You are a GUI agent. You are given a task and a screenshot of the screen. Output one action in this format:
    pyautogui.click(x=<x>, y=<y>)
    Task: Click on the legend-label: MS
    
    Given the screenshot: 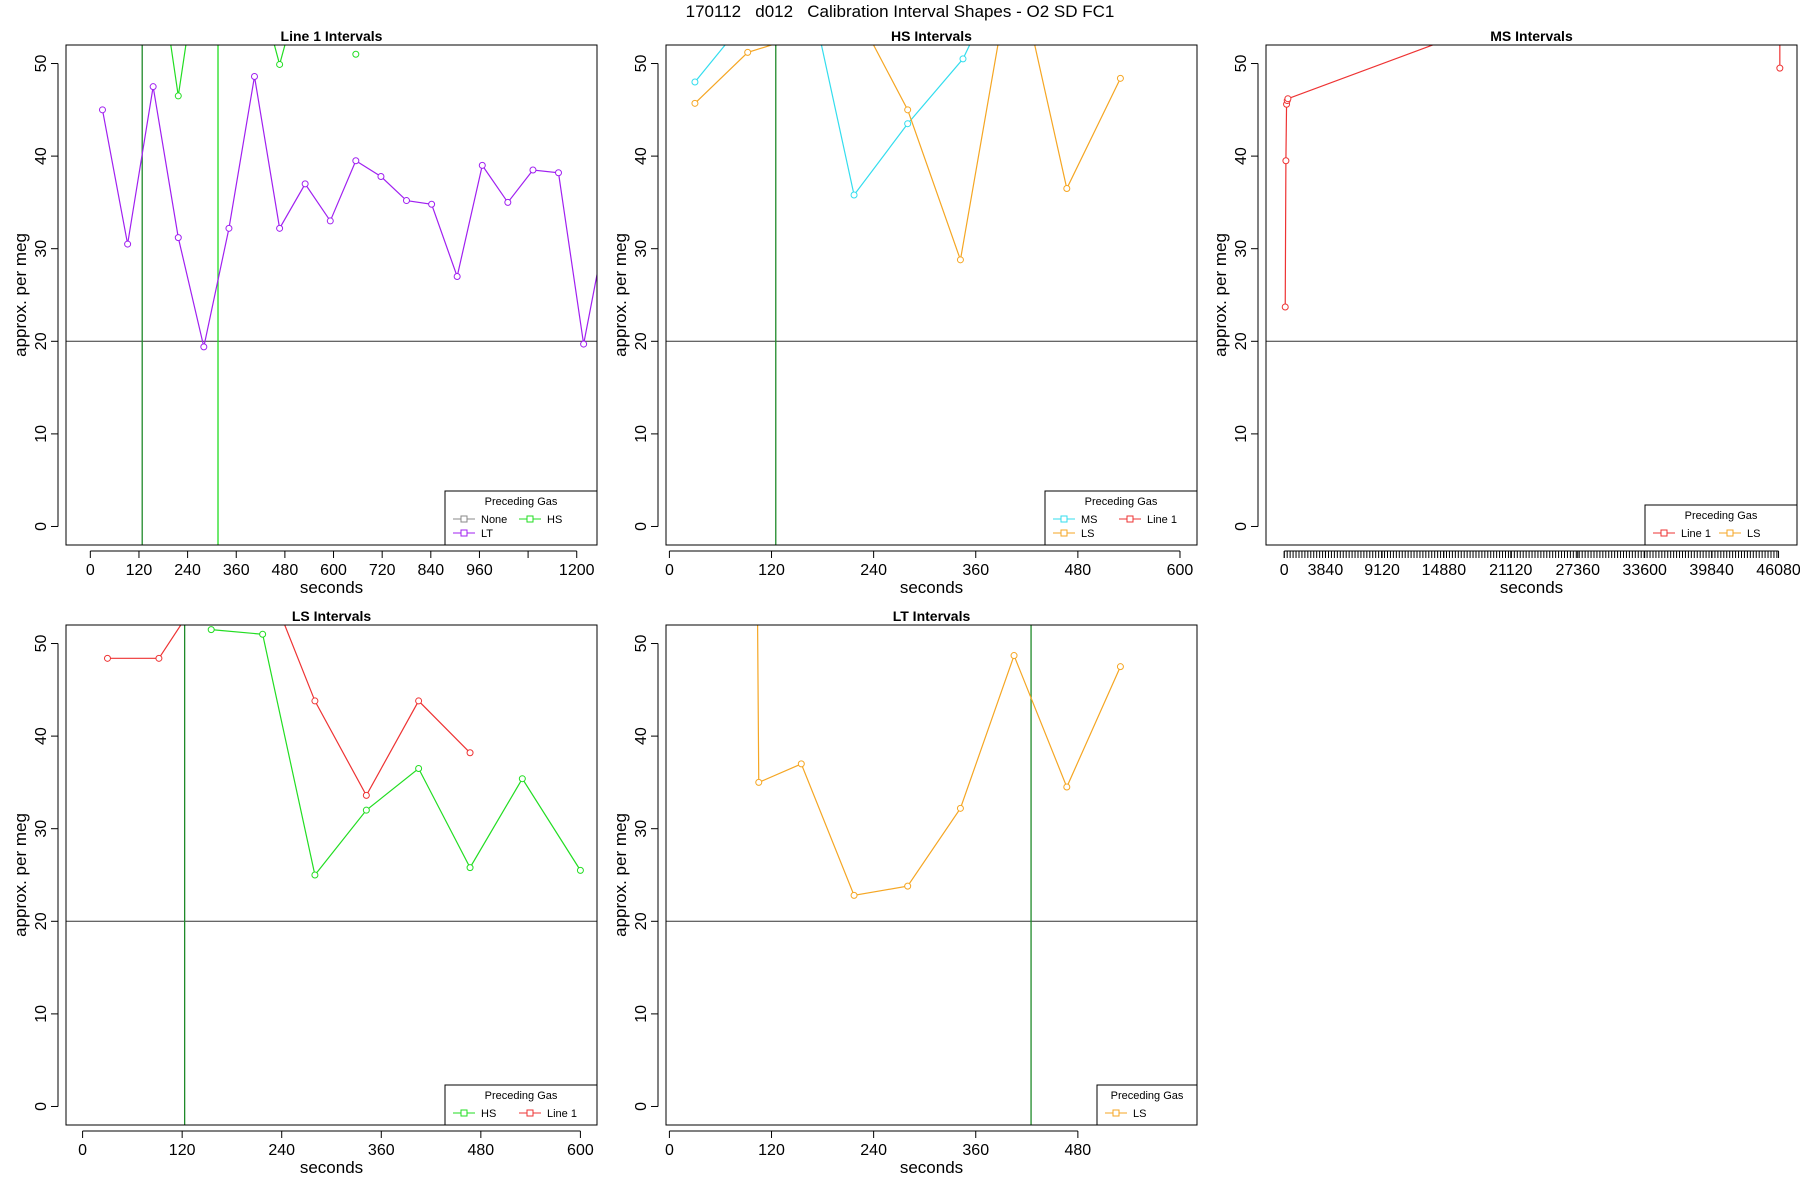 What is the action you would take?
    pyautogui.click(x=1089, y=520)
    